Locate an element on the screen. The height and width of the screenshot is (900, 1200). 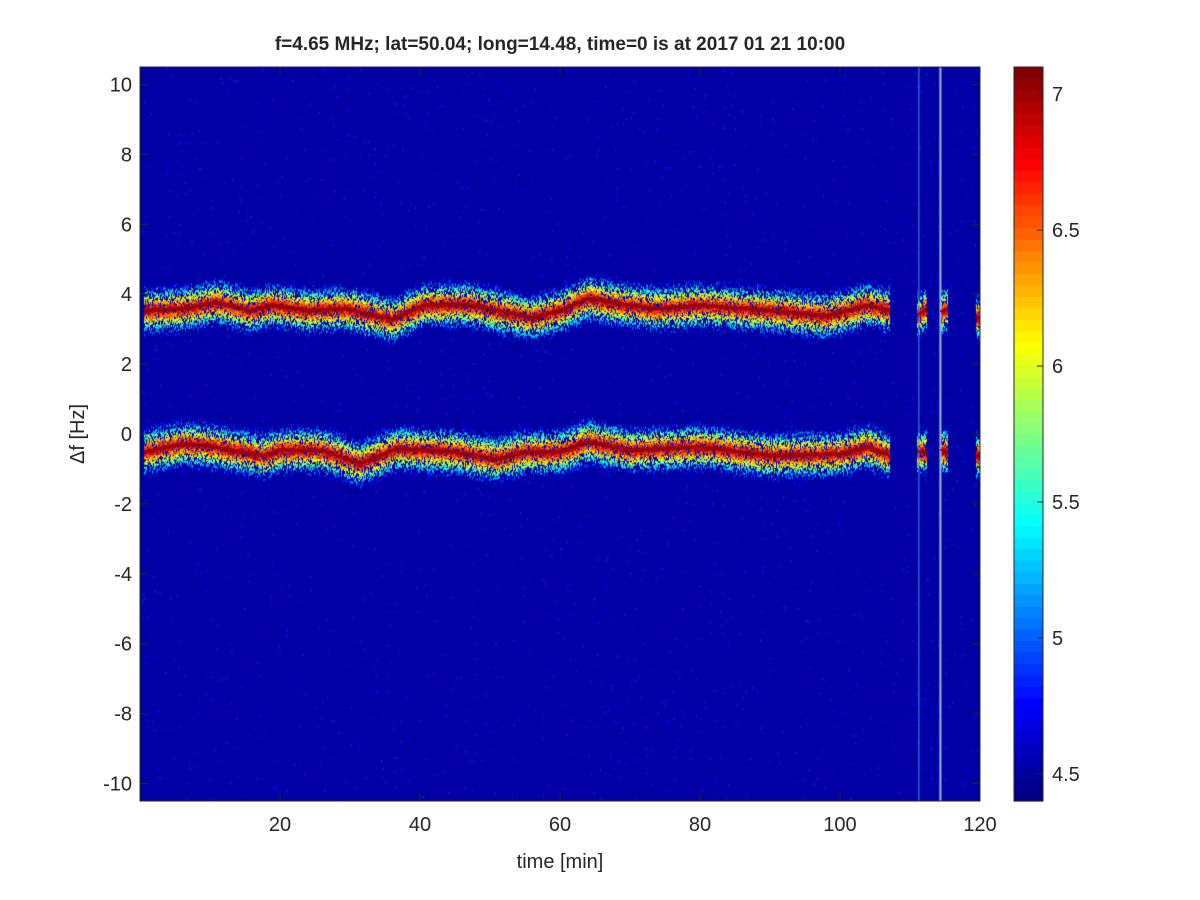
x-tick-label: 40 is located at coordinates (420, 825).